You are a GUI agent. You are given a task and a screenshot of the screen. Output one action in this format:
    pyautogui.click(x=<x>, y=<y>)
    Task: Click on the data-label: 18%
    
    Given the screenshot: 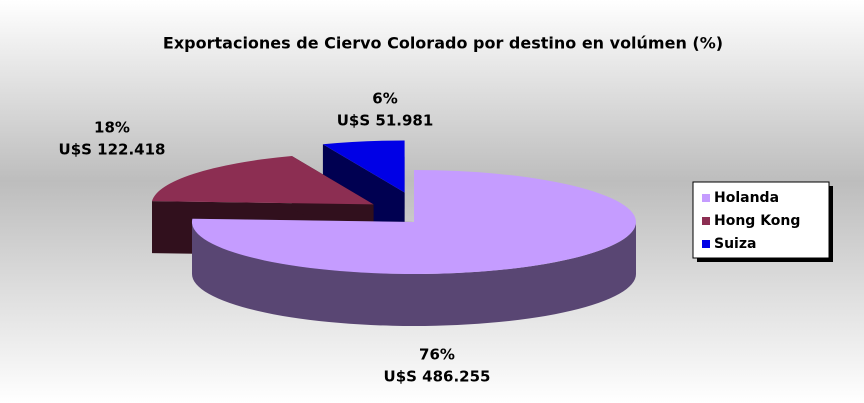 What is the action you would take?
    pyautogui.click(x=112, y=128)
    